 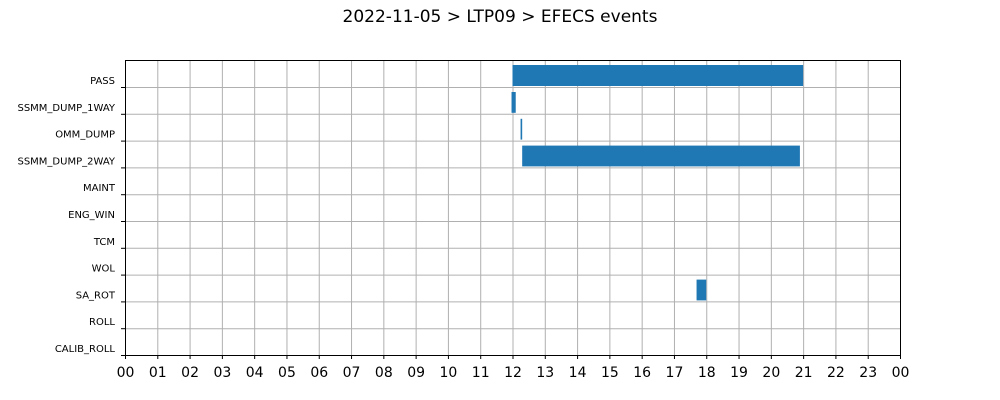 I want to click on x-tick-label: 17, so click(x=675, y=373).